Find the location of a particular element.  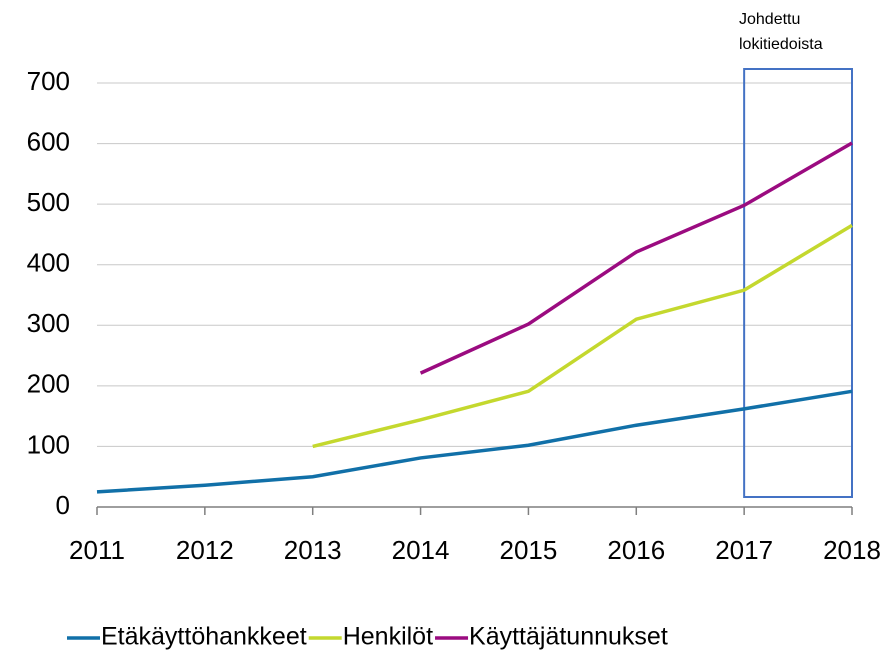

y-tick-label: 100 is located at coordinates (48, 444).